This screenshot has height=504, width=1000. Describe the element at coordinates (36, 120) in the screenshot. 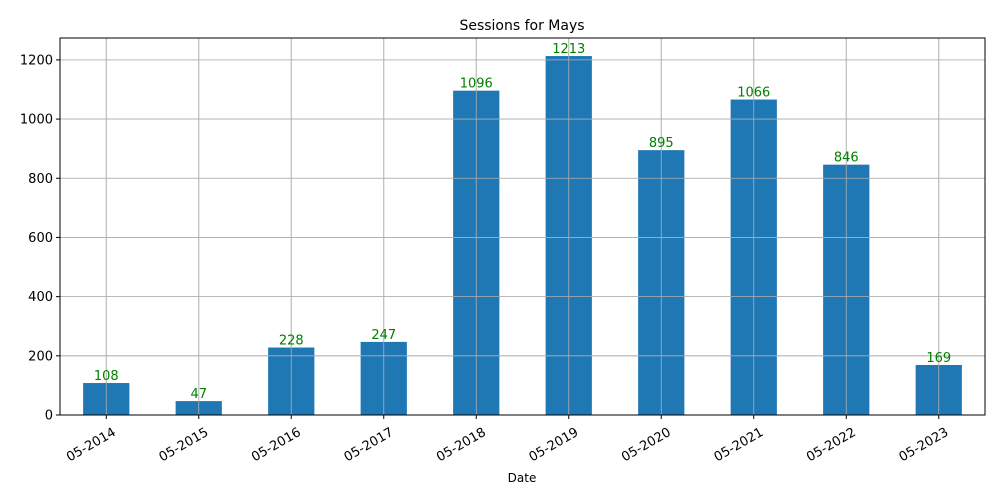

I see `y-tick-label: 1000` at that location.